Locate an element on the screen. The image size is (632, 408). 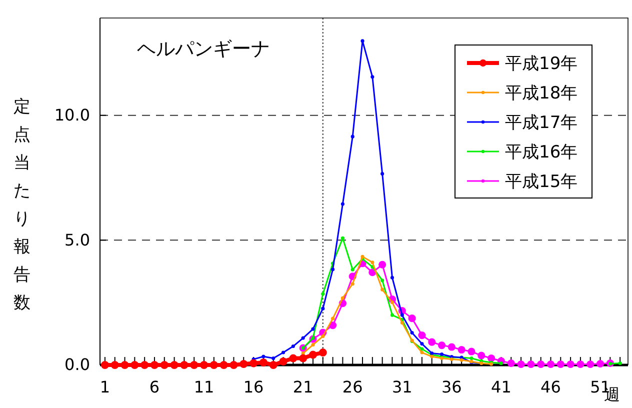
x-tick-label: 31 is located at coordinates (402, 386).